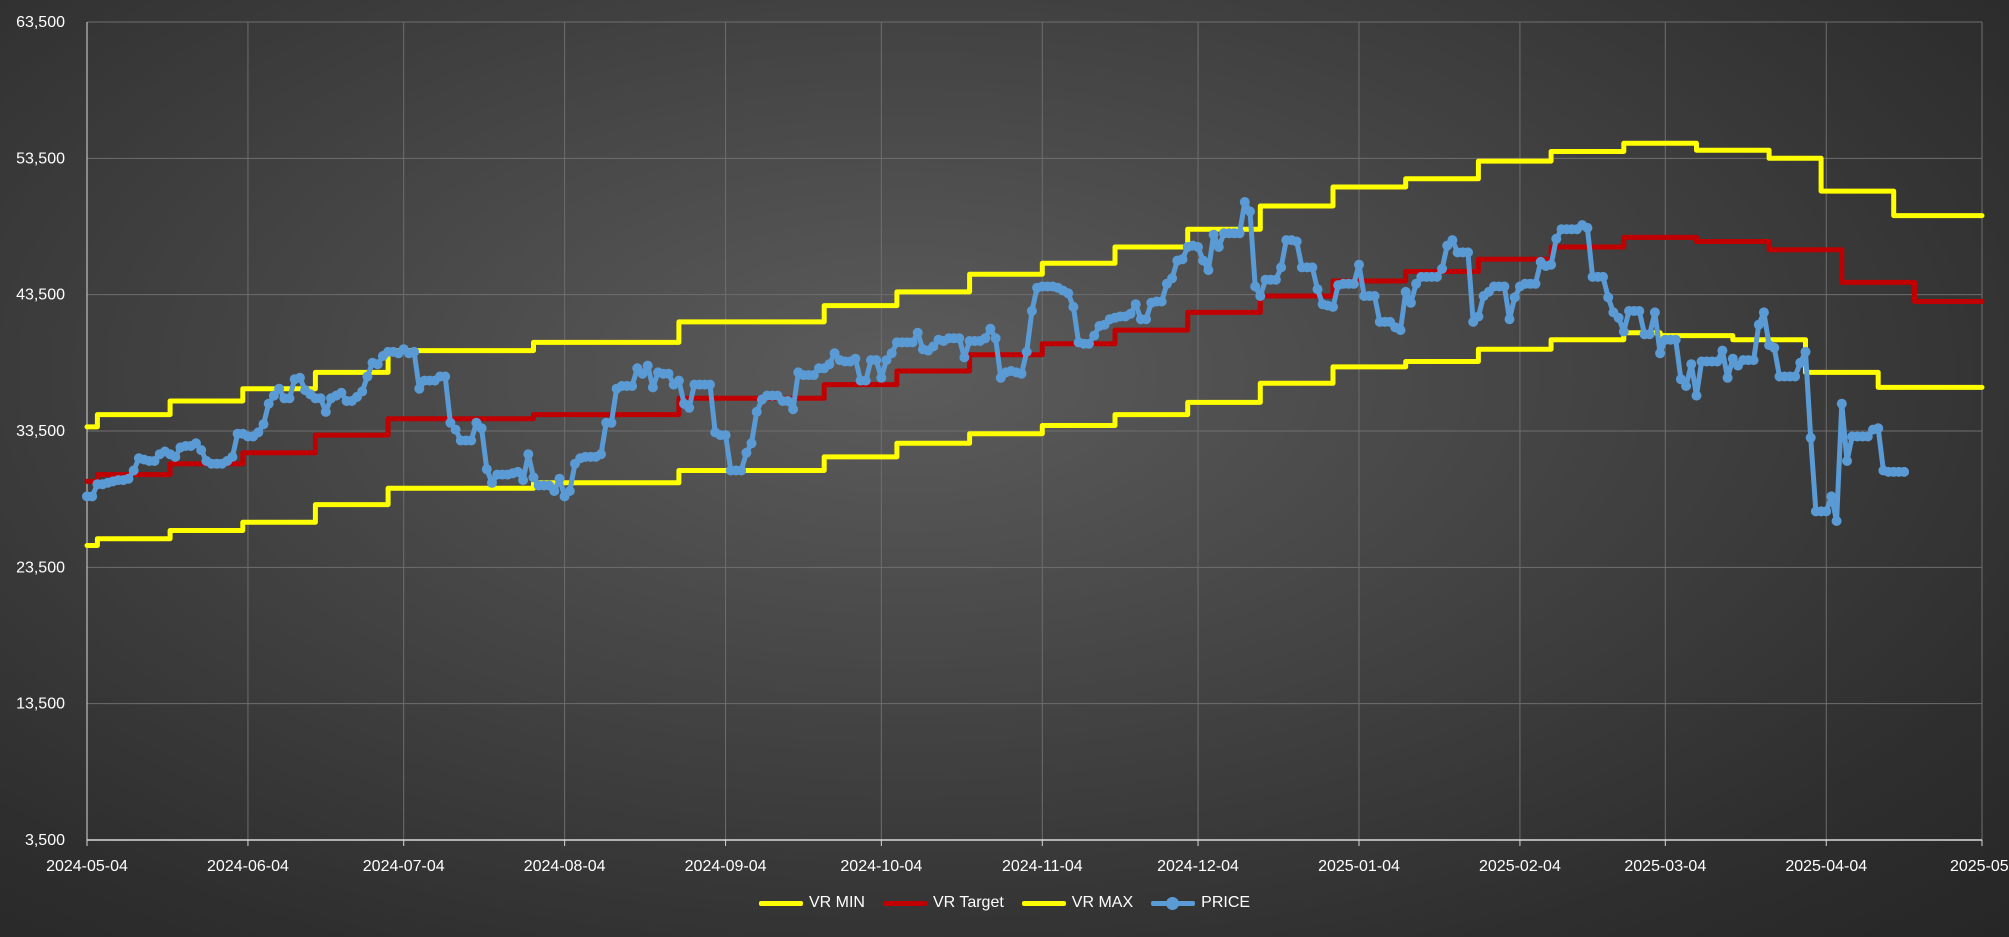  What do you see at coordinates (1043, 903) in the screenshot?
I see `legend-swatch-vr-max` at bounding box center [1043, 903].